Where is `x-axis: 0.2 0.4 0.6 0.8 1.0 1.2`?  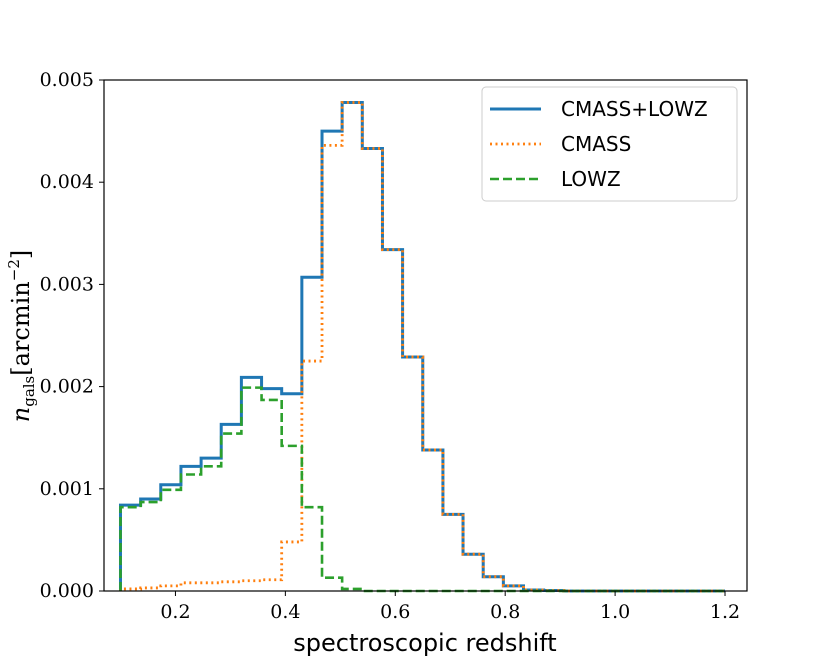
x-axis: 0.2 0.4 0.6 0.8 1.0 1.2 is located at coordinates (450, 607).